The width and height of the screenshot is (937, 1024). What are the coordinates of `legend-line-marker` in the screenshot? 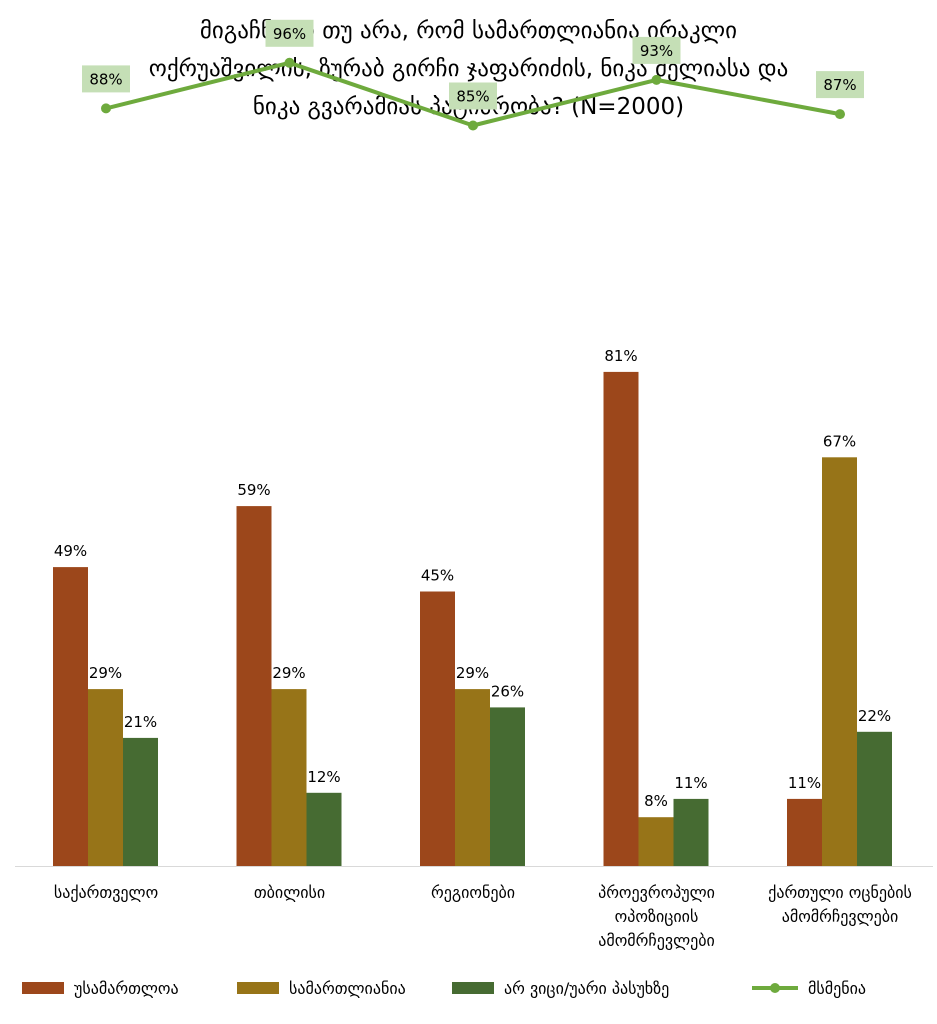 It's located at (775, 988).